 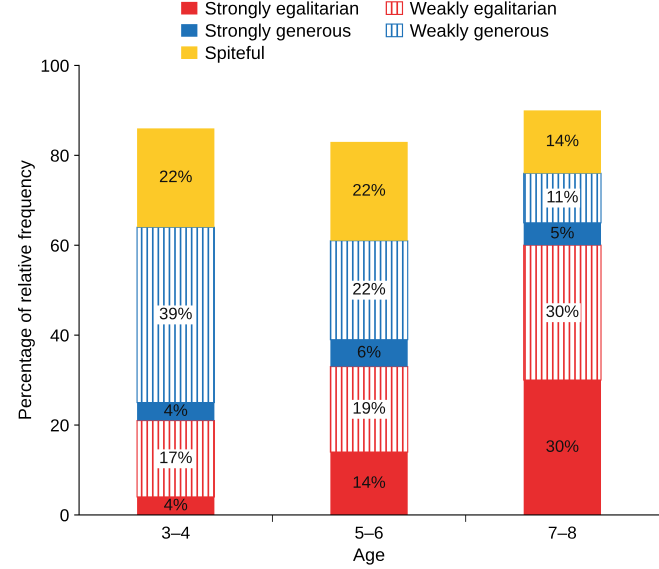 I want to click on legend-label: Strongly generous, so click(x=278, y=32).